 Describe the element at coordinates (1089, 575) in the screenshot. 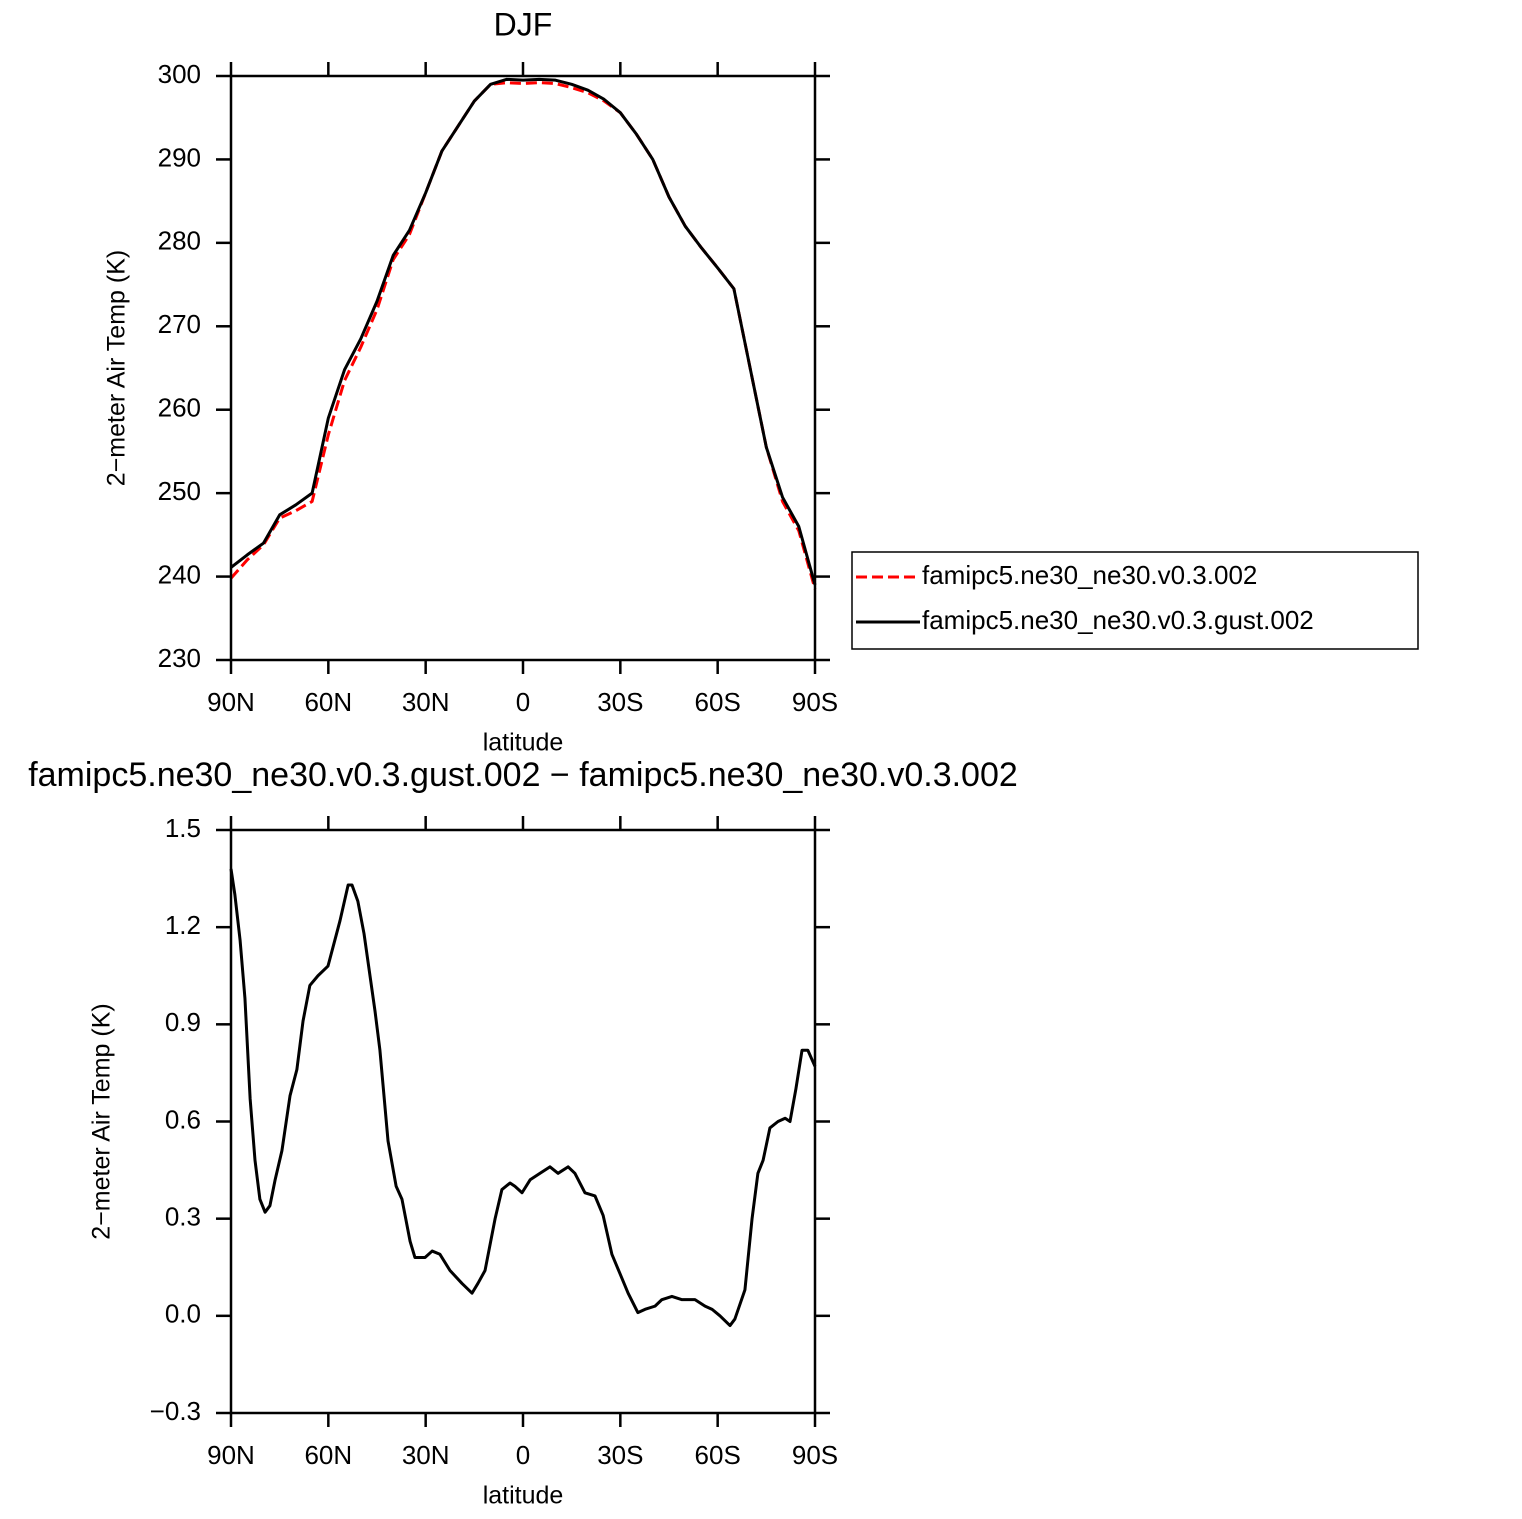

I see `legend-label: famipc5.ne30_ne30.v0.3.002` at that location.